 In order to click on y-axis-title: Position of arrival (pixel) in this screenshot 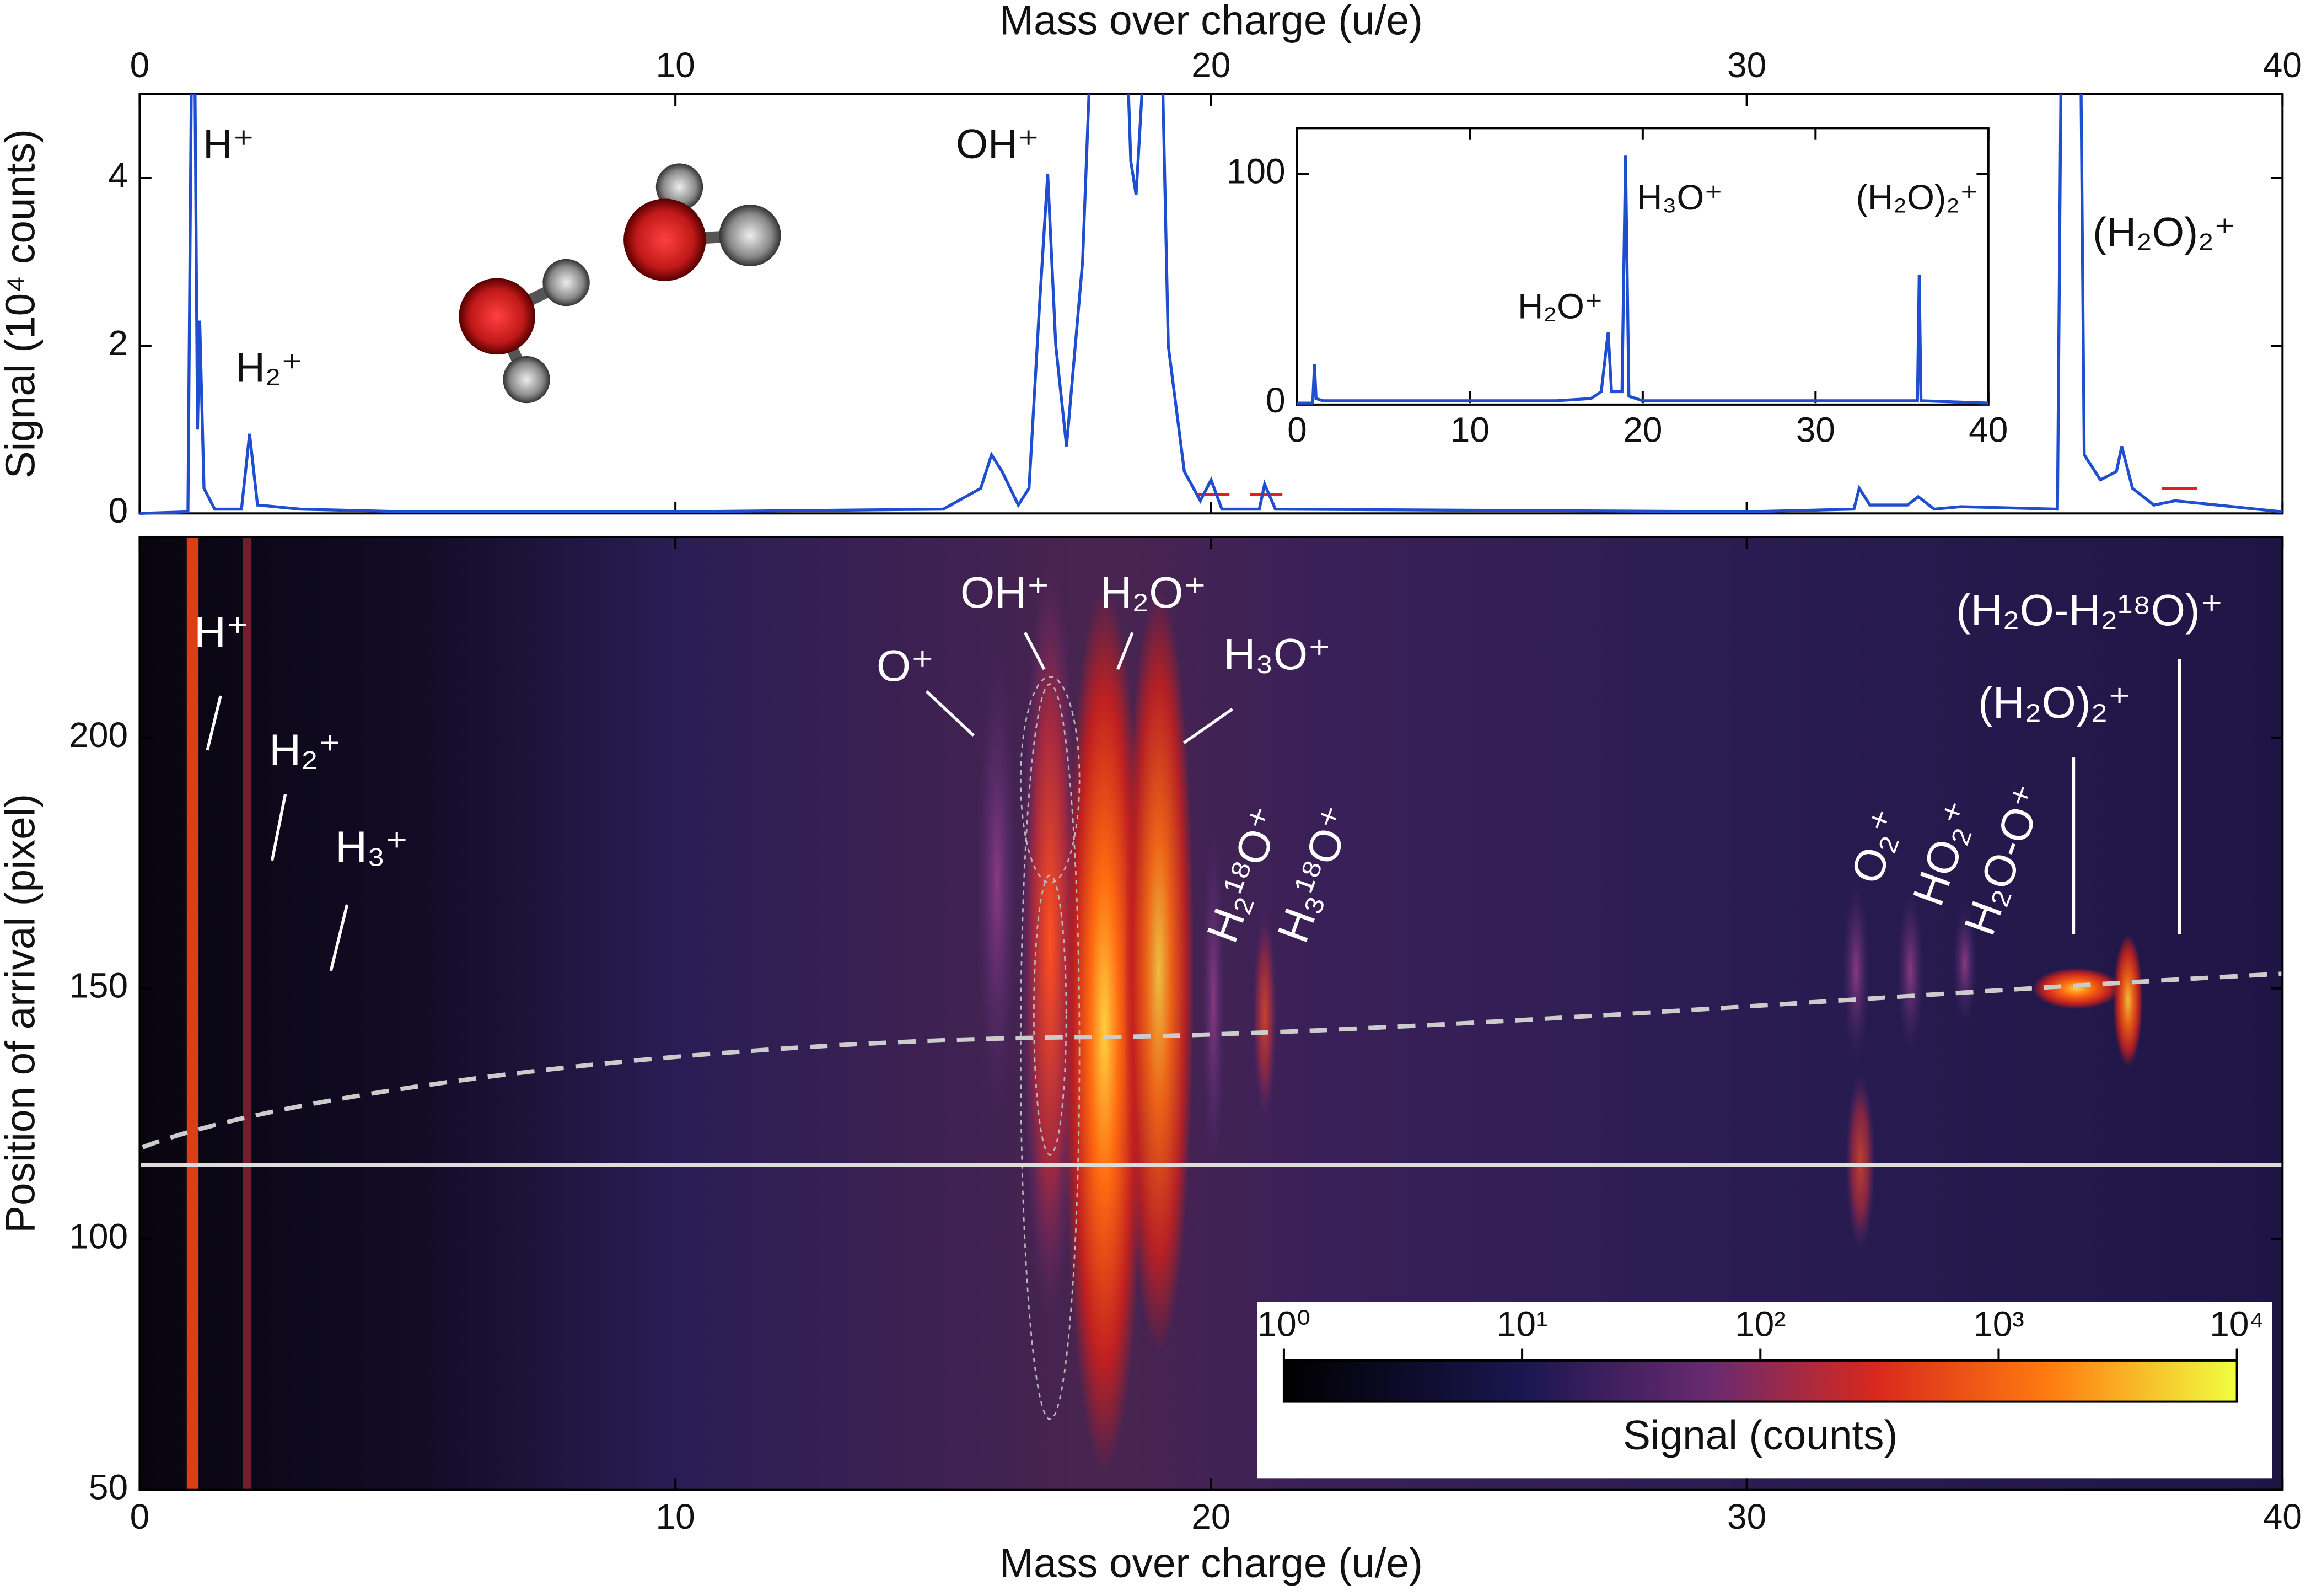, I will do `click(21, 1013)`.